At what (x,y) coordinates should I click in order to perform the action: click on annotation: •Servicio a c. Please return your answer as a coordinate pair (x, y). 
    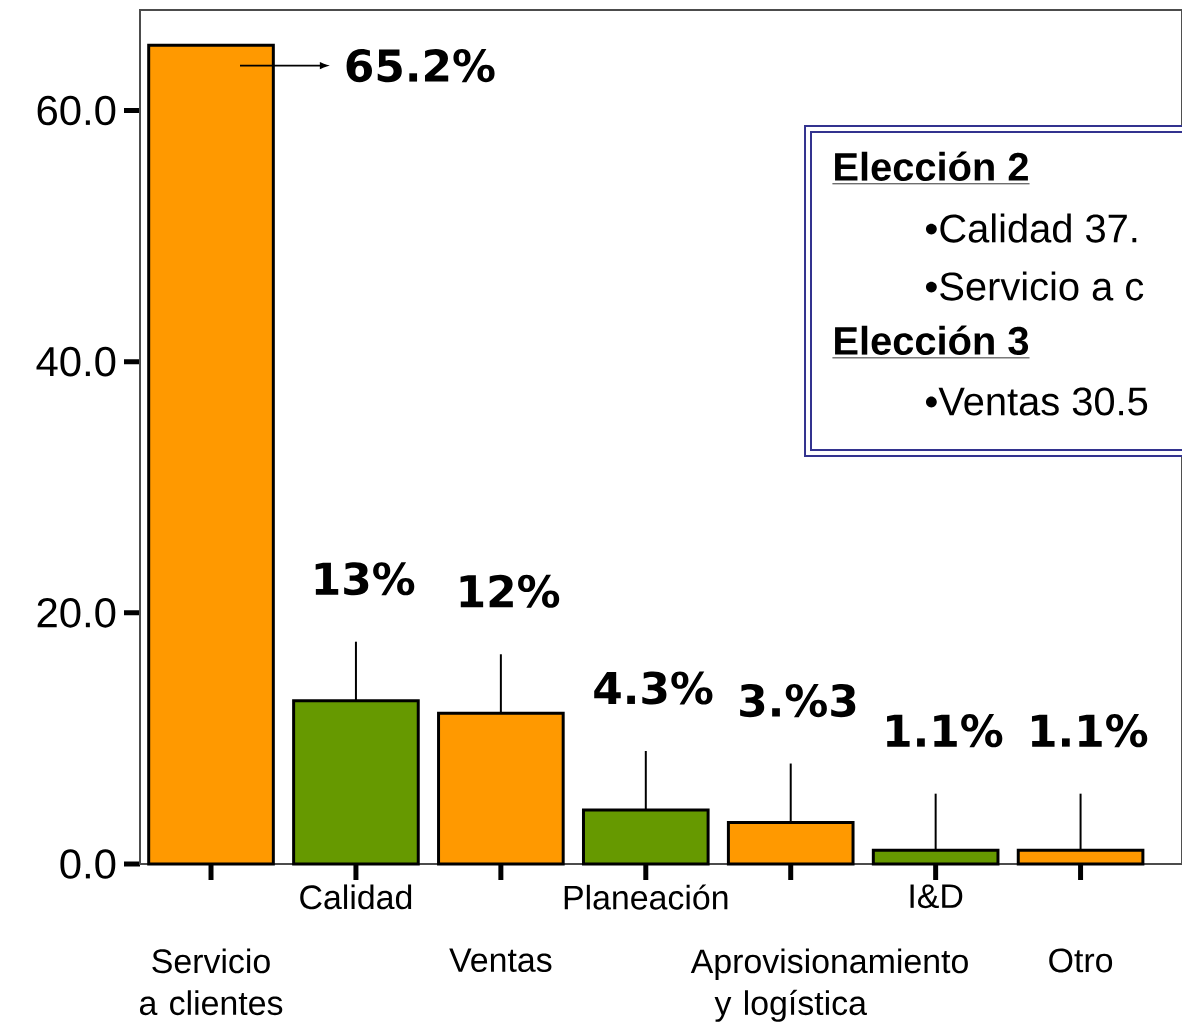
    Looking at the image, I should click on (1034, 286).